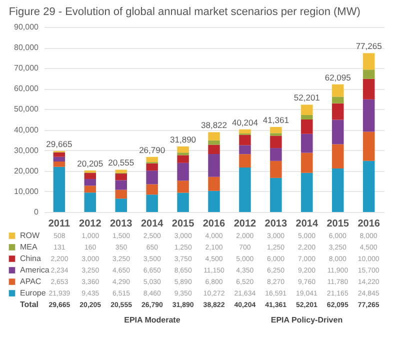  I want to click on legend-label: ROW, so click(30, 235).